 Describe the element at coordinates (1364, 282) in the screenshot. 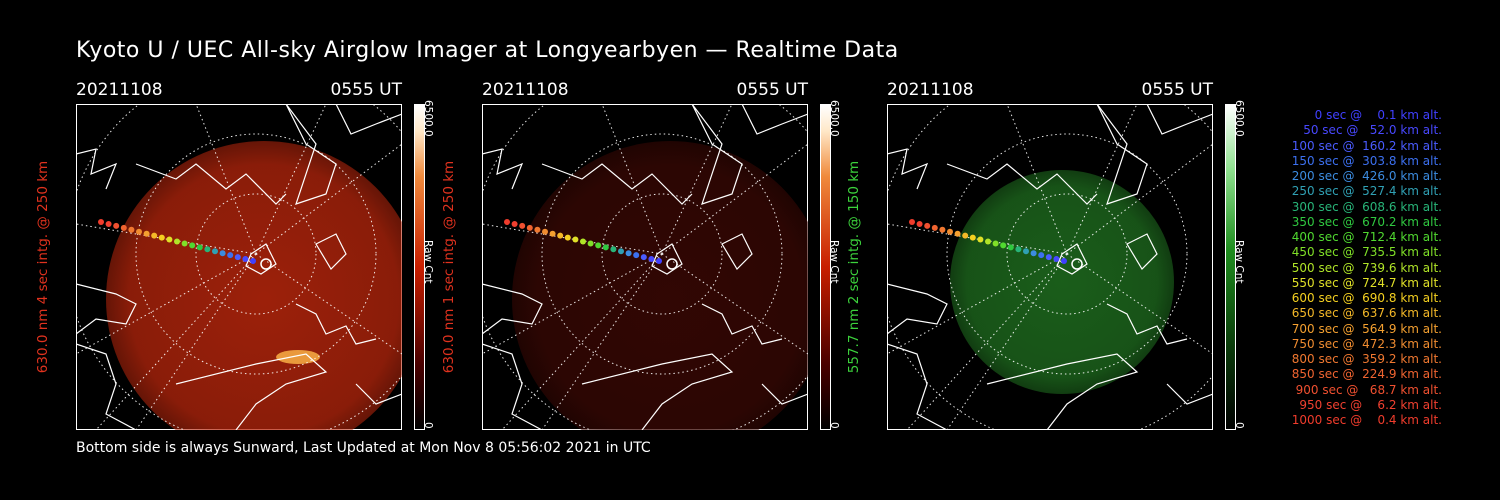

I see `legend-entry: 550 sec @ 724.7 km alt.` at that location.